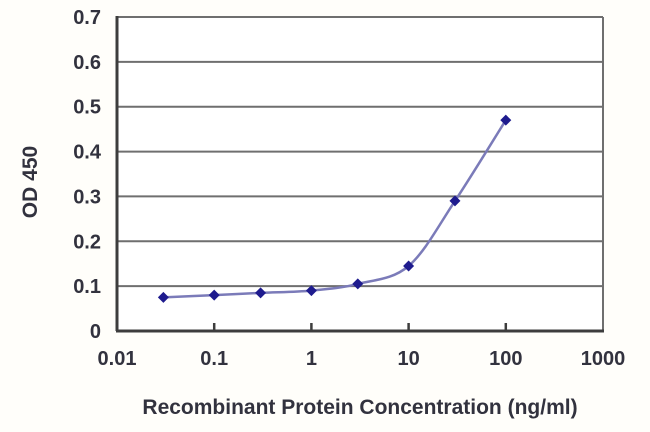  What do you see at coordinates (87, 63) in the screenshot?
I see `y-tick-label: 0.6` at bounding box center [87, 63].